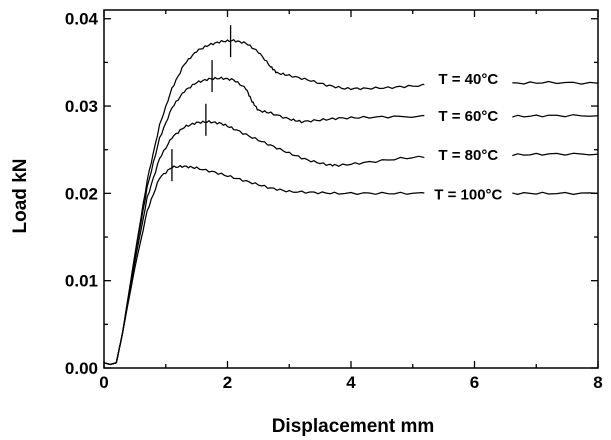 The width and height of the screenshot is (611, 440). Describe the element at coordinates (227, 382) in the screenshot. I see `x-tick-label: 2` at that location.